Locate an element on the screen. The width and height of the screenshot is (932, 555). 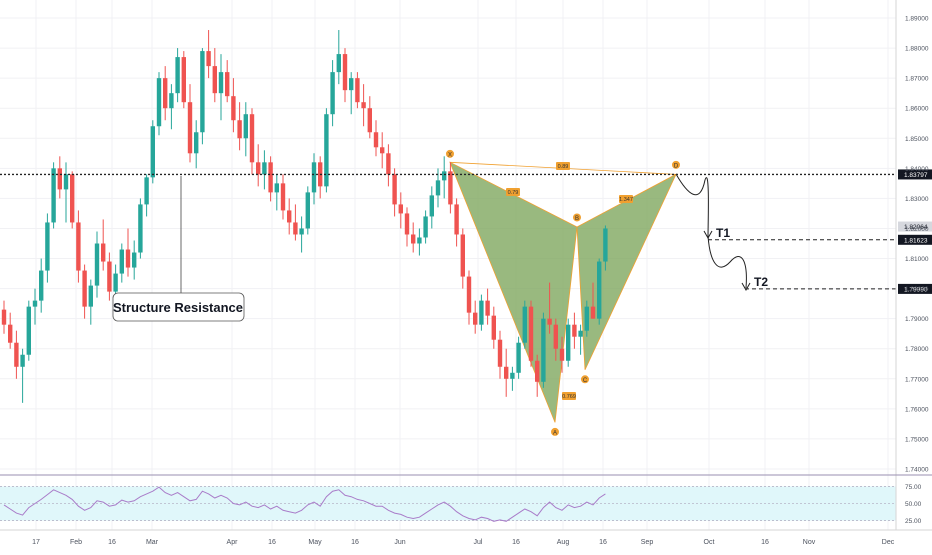
rsi-tick-label: 75.00 is located at coordinates (913, 487).